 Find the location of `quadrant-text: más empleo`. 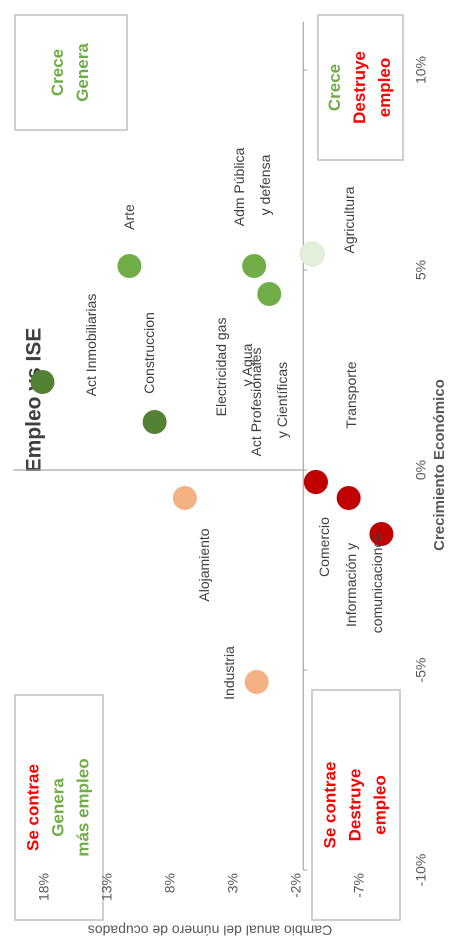

quadrant-text: más empleo is located at coordinates (82, 807).